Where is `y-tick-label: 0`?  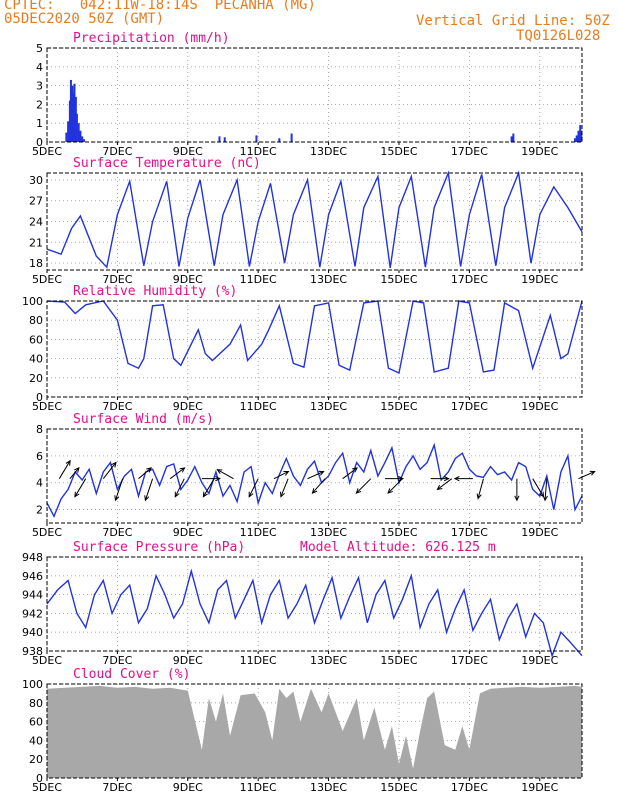 y-tick-label: 0 is located at coordinates (39, 142).